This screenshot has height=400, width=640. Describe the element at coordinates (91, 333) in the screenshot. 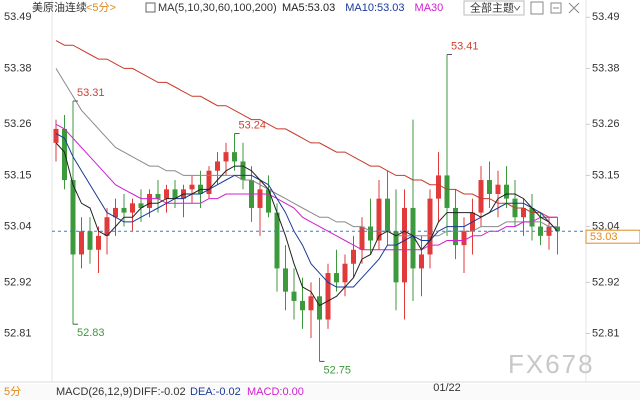

I see `low-label: 52.83` at that location.